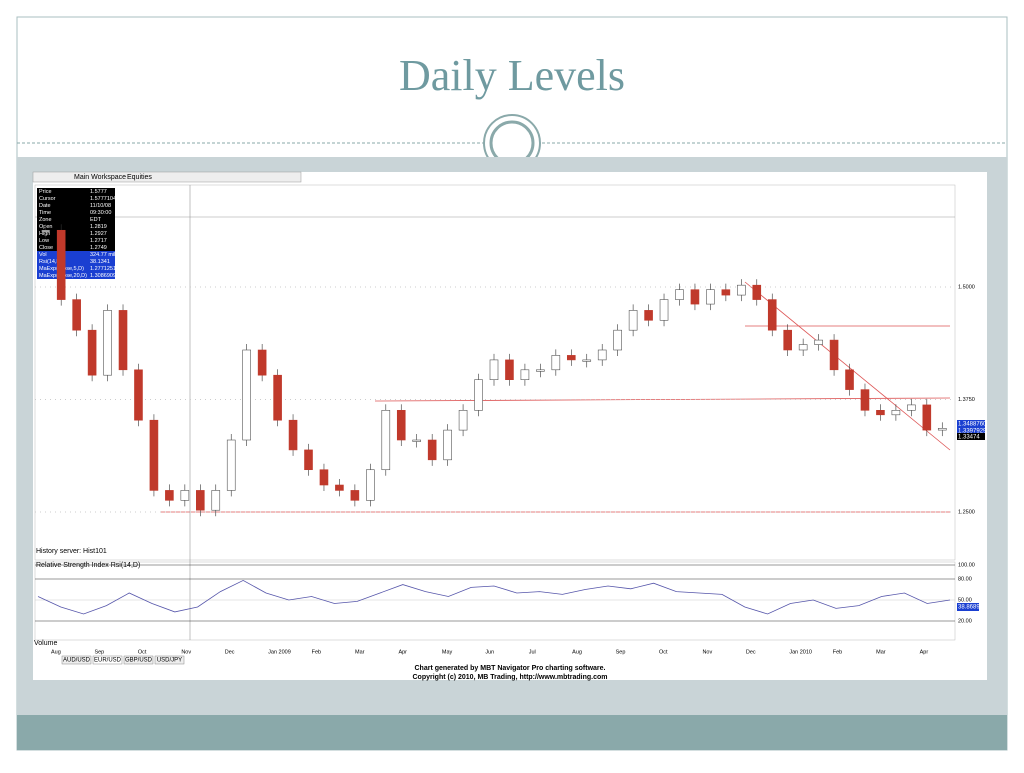 This screenshot has width=1024, height=773. Describe the element at coordinates (71, 551) in the screenshot. I see `history-label: History server: Hist101` at that location.